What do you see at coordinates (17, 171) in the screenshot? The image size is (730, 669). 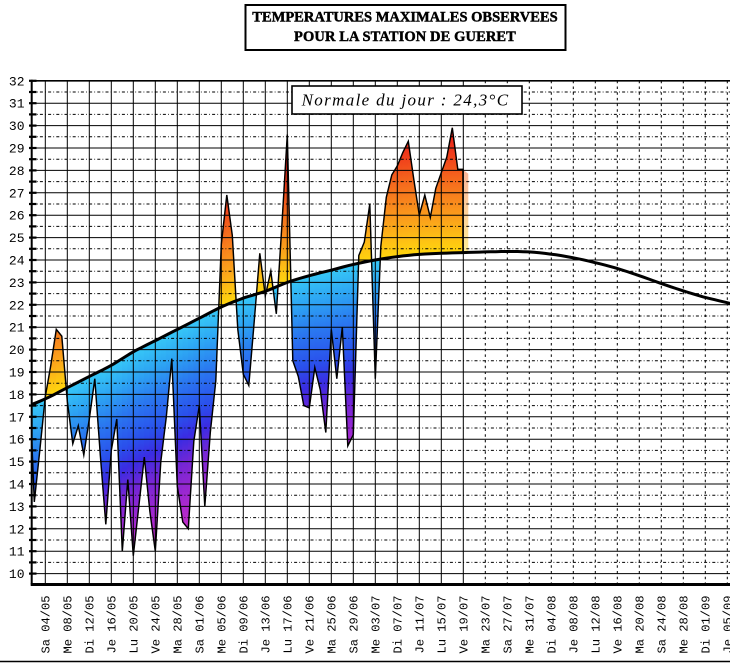 I see `svg-text: 28` at bounding box center [17, 171].